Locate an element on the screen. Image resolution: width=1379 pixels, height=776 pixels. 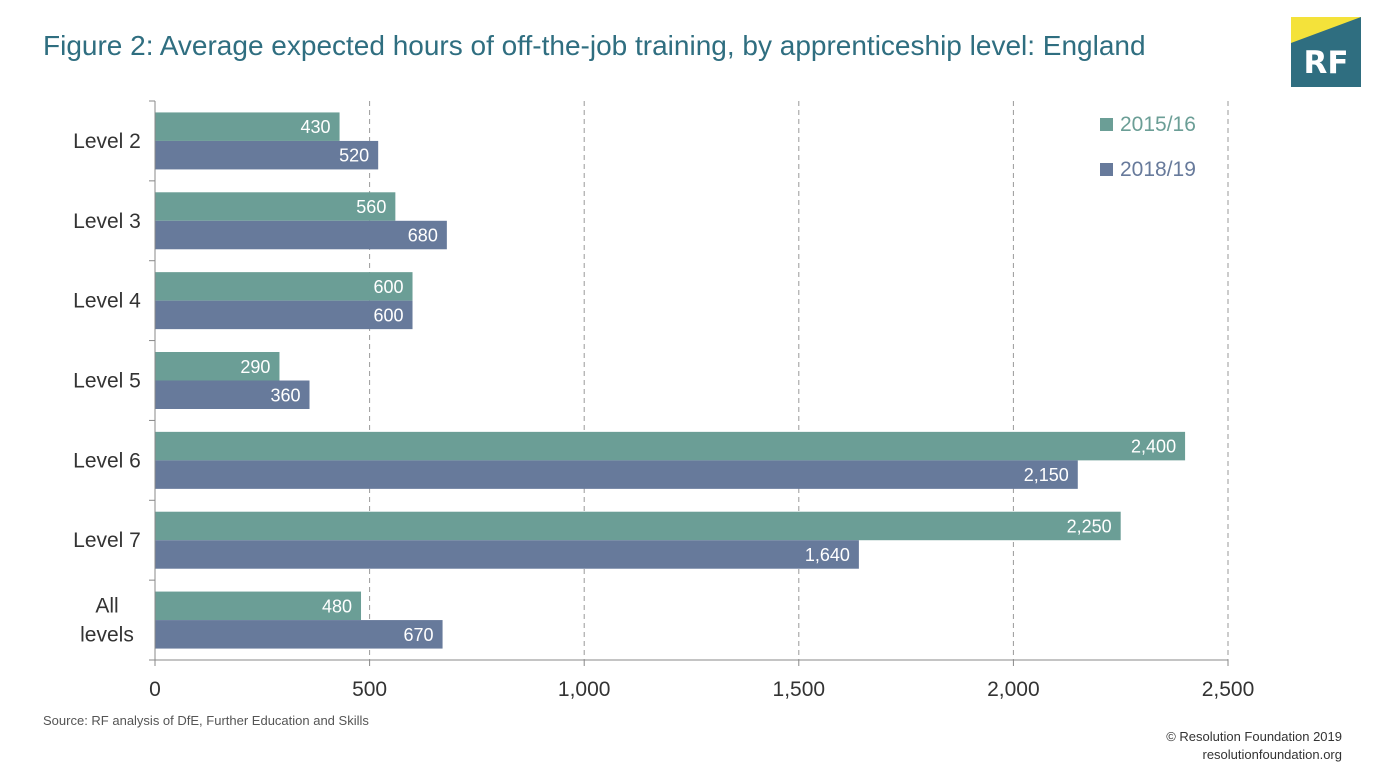
x-tick-label: 2,500 is located at coordinates (1228, 689).